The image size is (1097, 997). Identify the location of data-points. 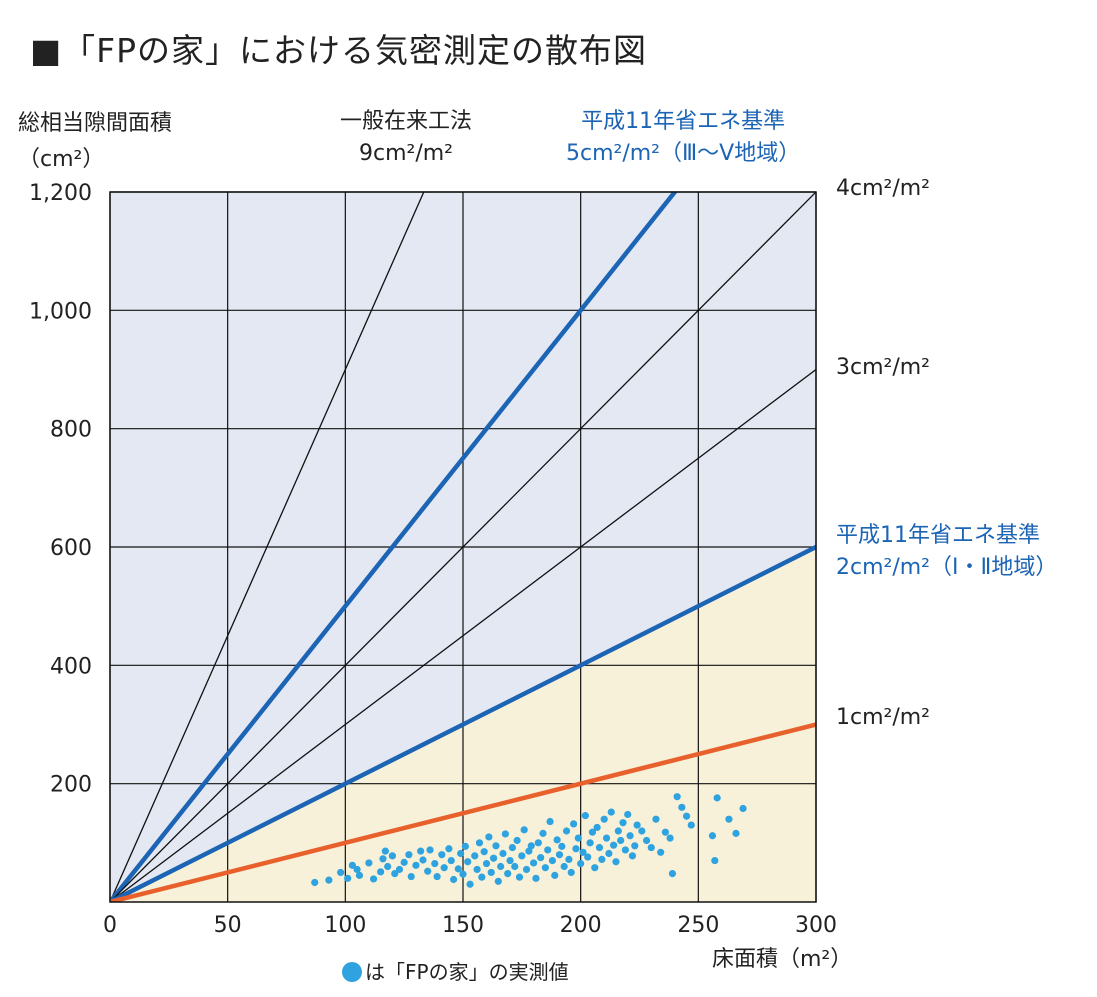
(529, 840).